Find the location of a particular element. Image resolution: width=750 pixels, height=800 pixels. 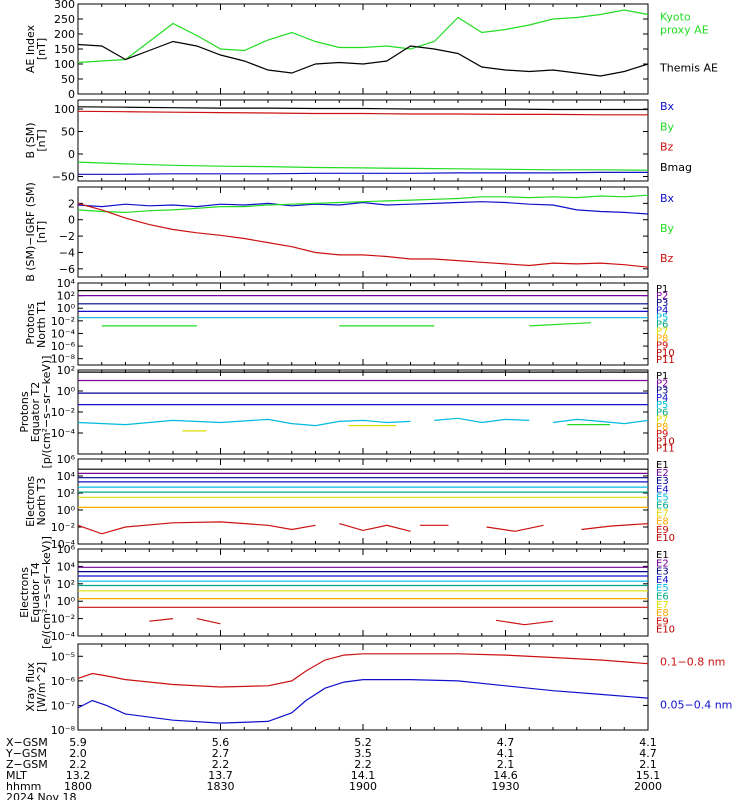

y-tick-label: 10⁶ is located at coordinates (66, 459).